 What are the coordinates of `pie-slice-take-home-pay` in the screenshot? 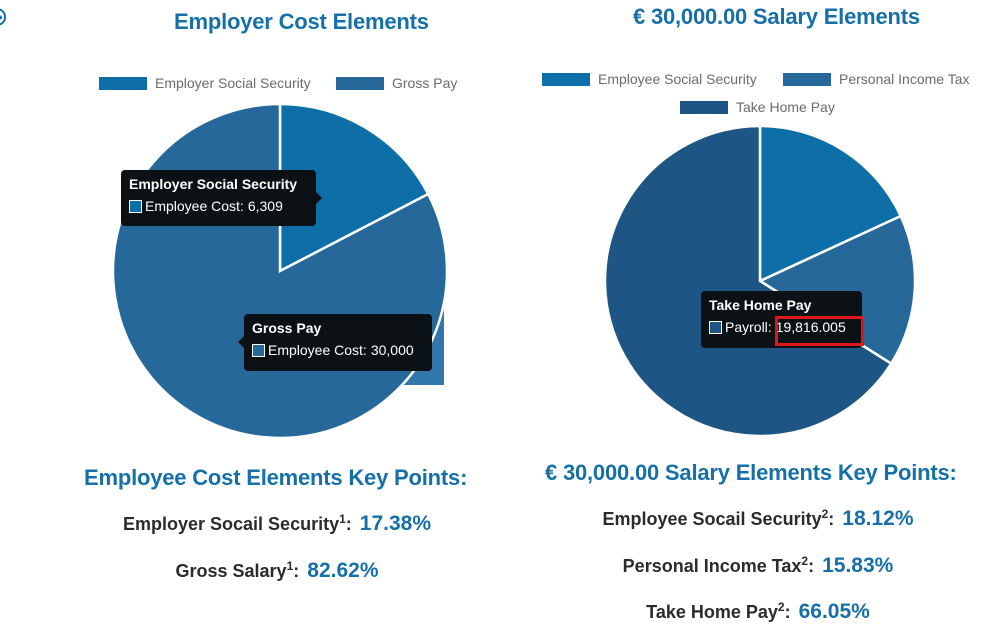 It's located at (748, 281).